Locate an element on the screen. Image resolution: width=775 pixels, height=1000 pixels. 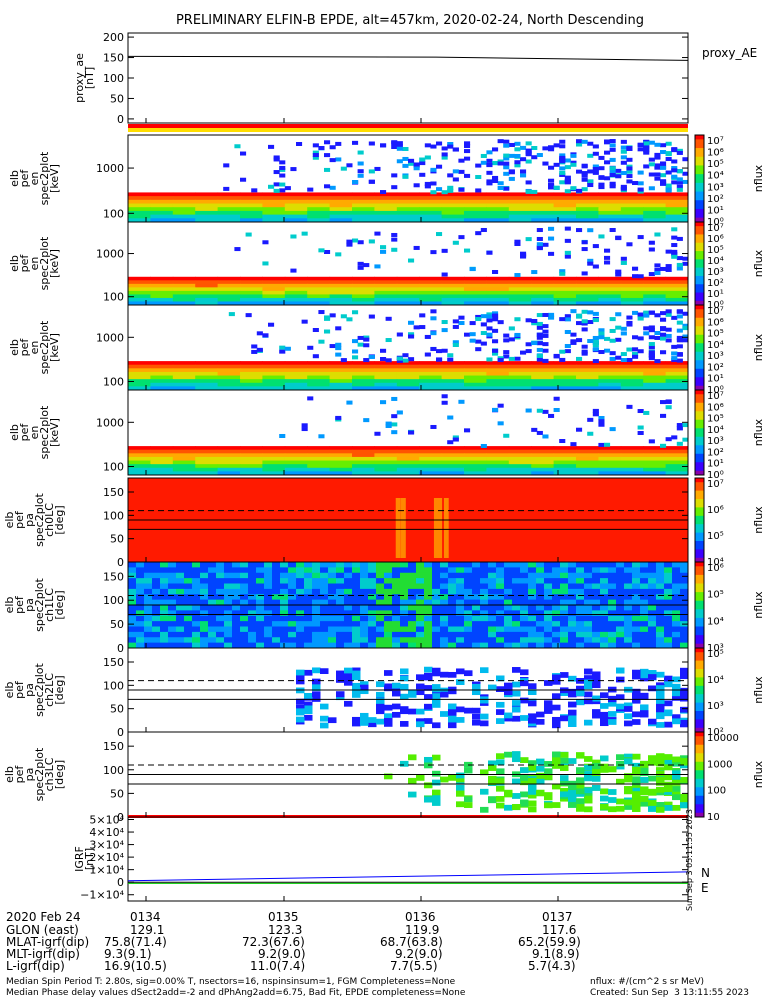
y-tick-label: 150 is located at coordinates (113, 492).